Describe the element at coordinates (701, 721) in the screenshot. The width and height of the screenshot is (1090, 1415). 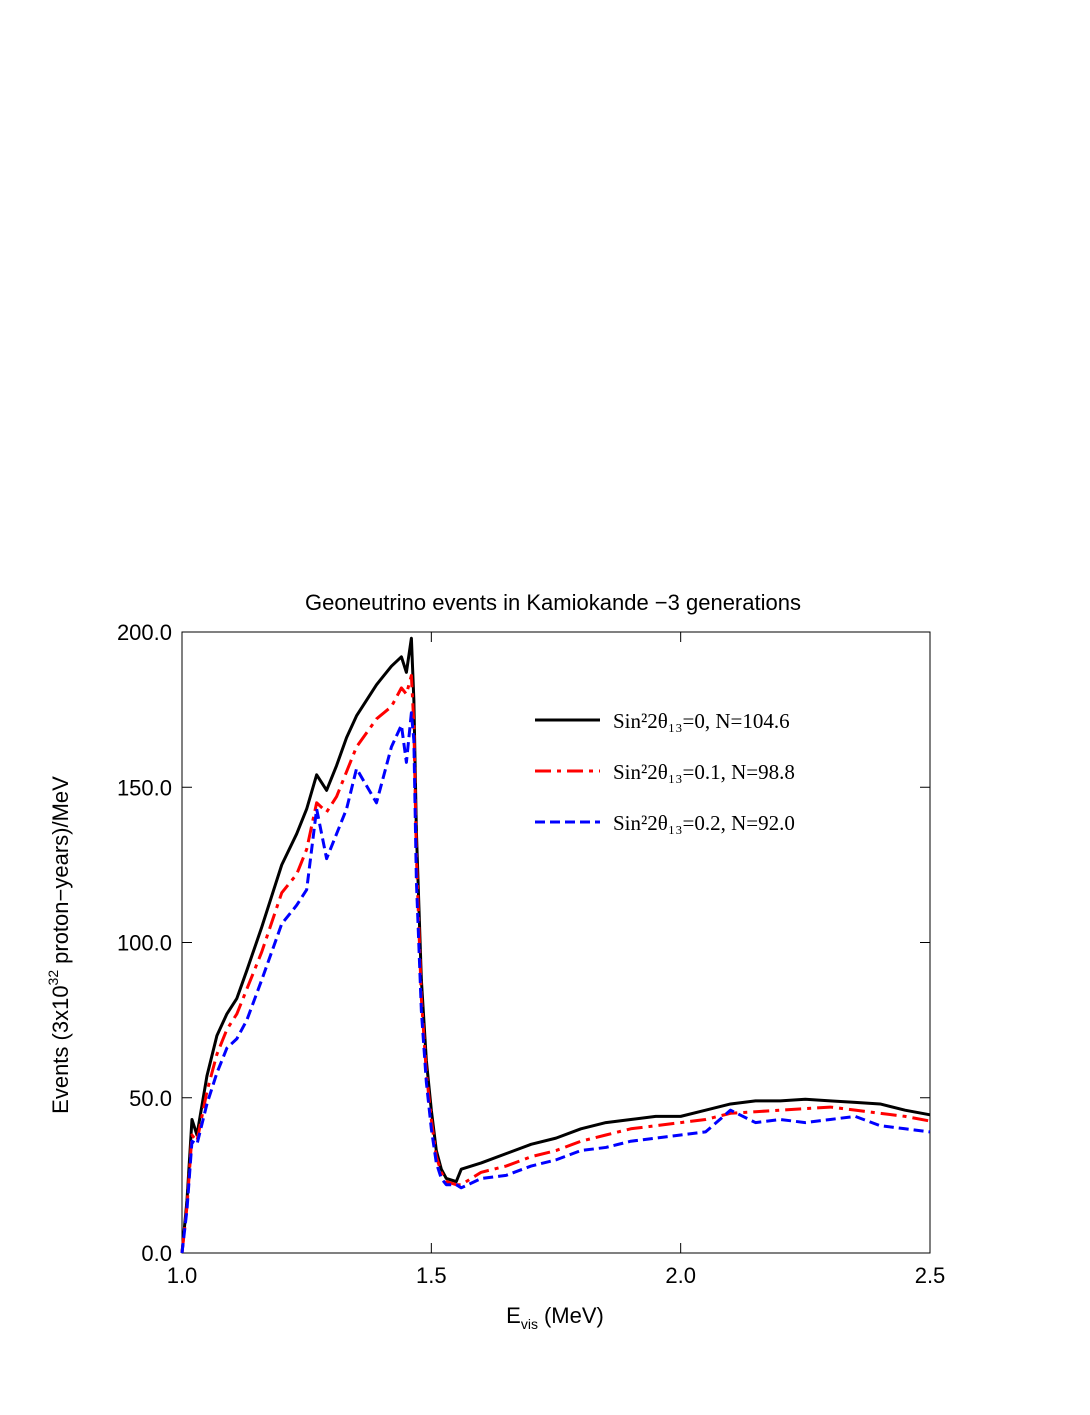
I see `legend-label: Sin²2θ₁₃=0, N=104.6` at that location.